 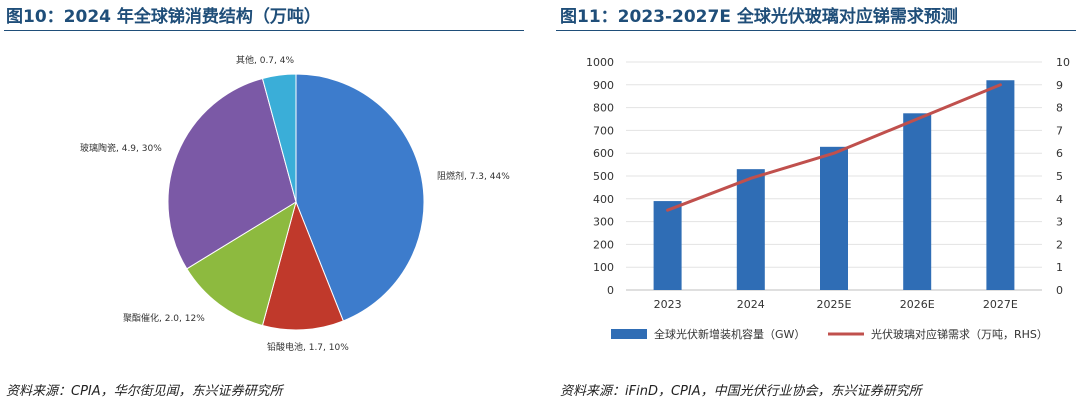 I want to click on y-left-tick: 900, so click(x=603, y=85).